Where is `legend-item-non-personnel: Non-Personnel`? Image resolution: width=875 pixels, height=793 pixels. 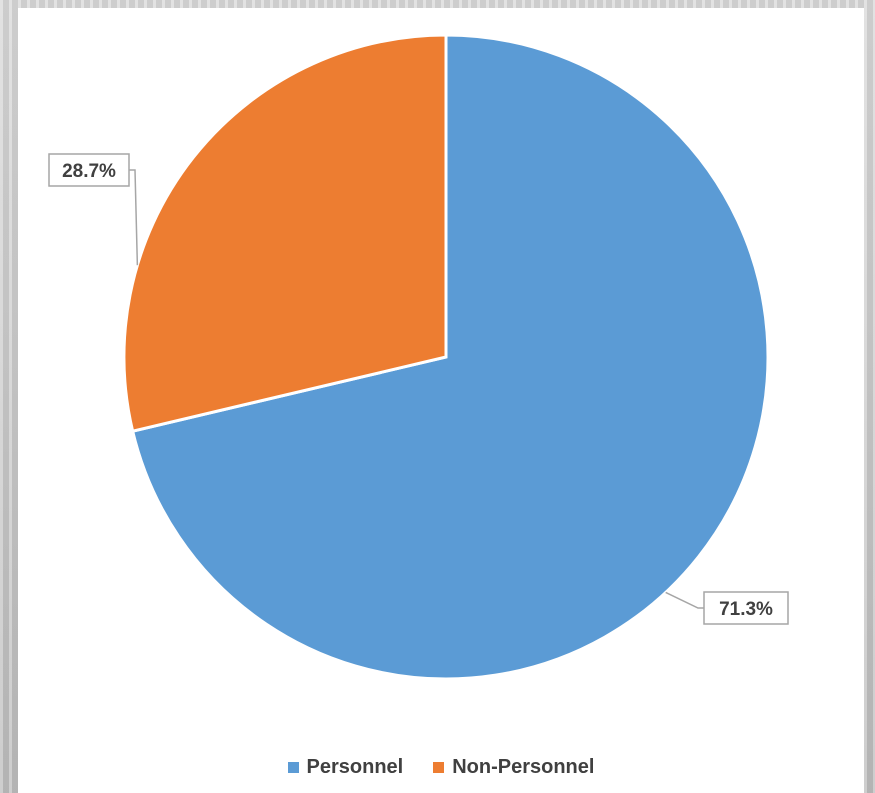 legend-item-non-personnel: Non-Personnel is located at coordinates (513, 767).